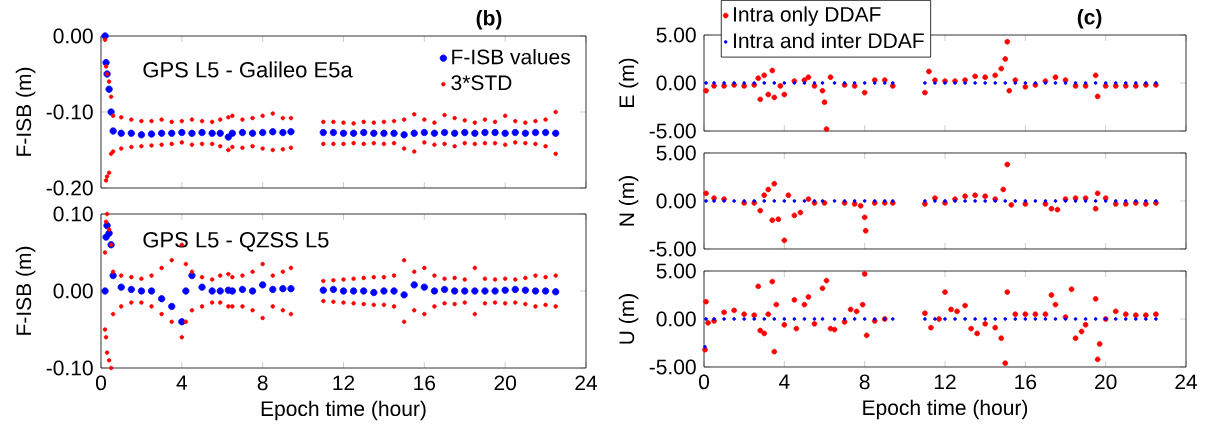 The width and height of the screenshot is (1206, 435). I want to click on chart-title: (c), so click(1089, 19).